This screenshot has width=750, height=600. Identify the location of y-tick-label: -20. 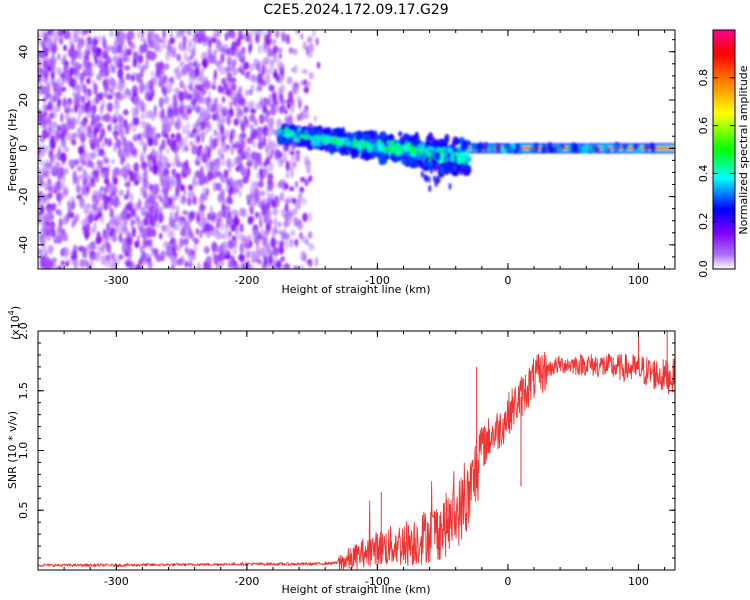
(23, 197).